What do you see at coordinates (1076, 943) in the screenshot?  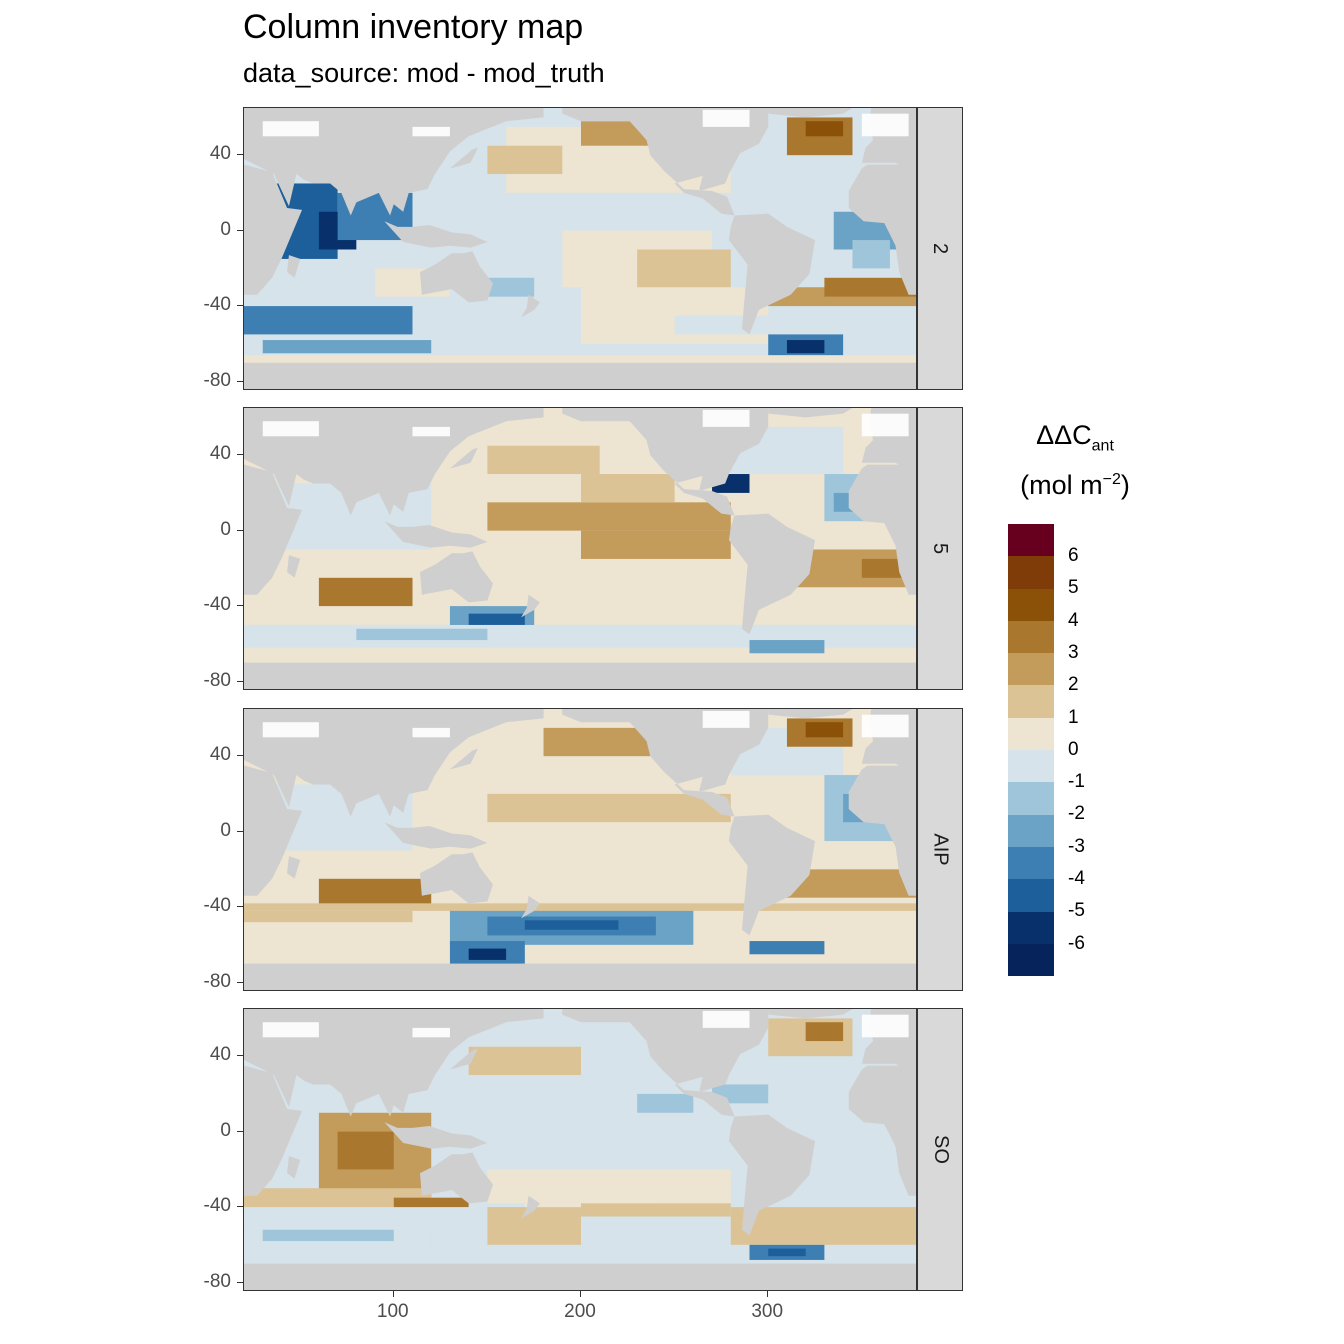 I see `legend-label: -6` at bounding box center [1076, 943].